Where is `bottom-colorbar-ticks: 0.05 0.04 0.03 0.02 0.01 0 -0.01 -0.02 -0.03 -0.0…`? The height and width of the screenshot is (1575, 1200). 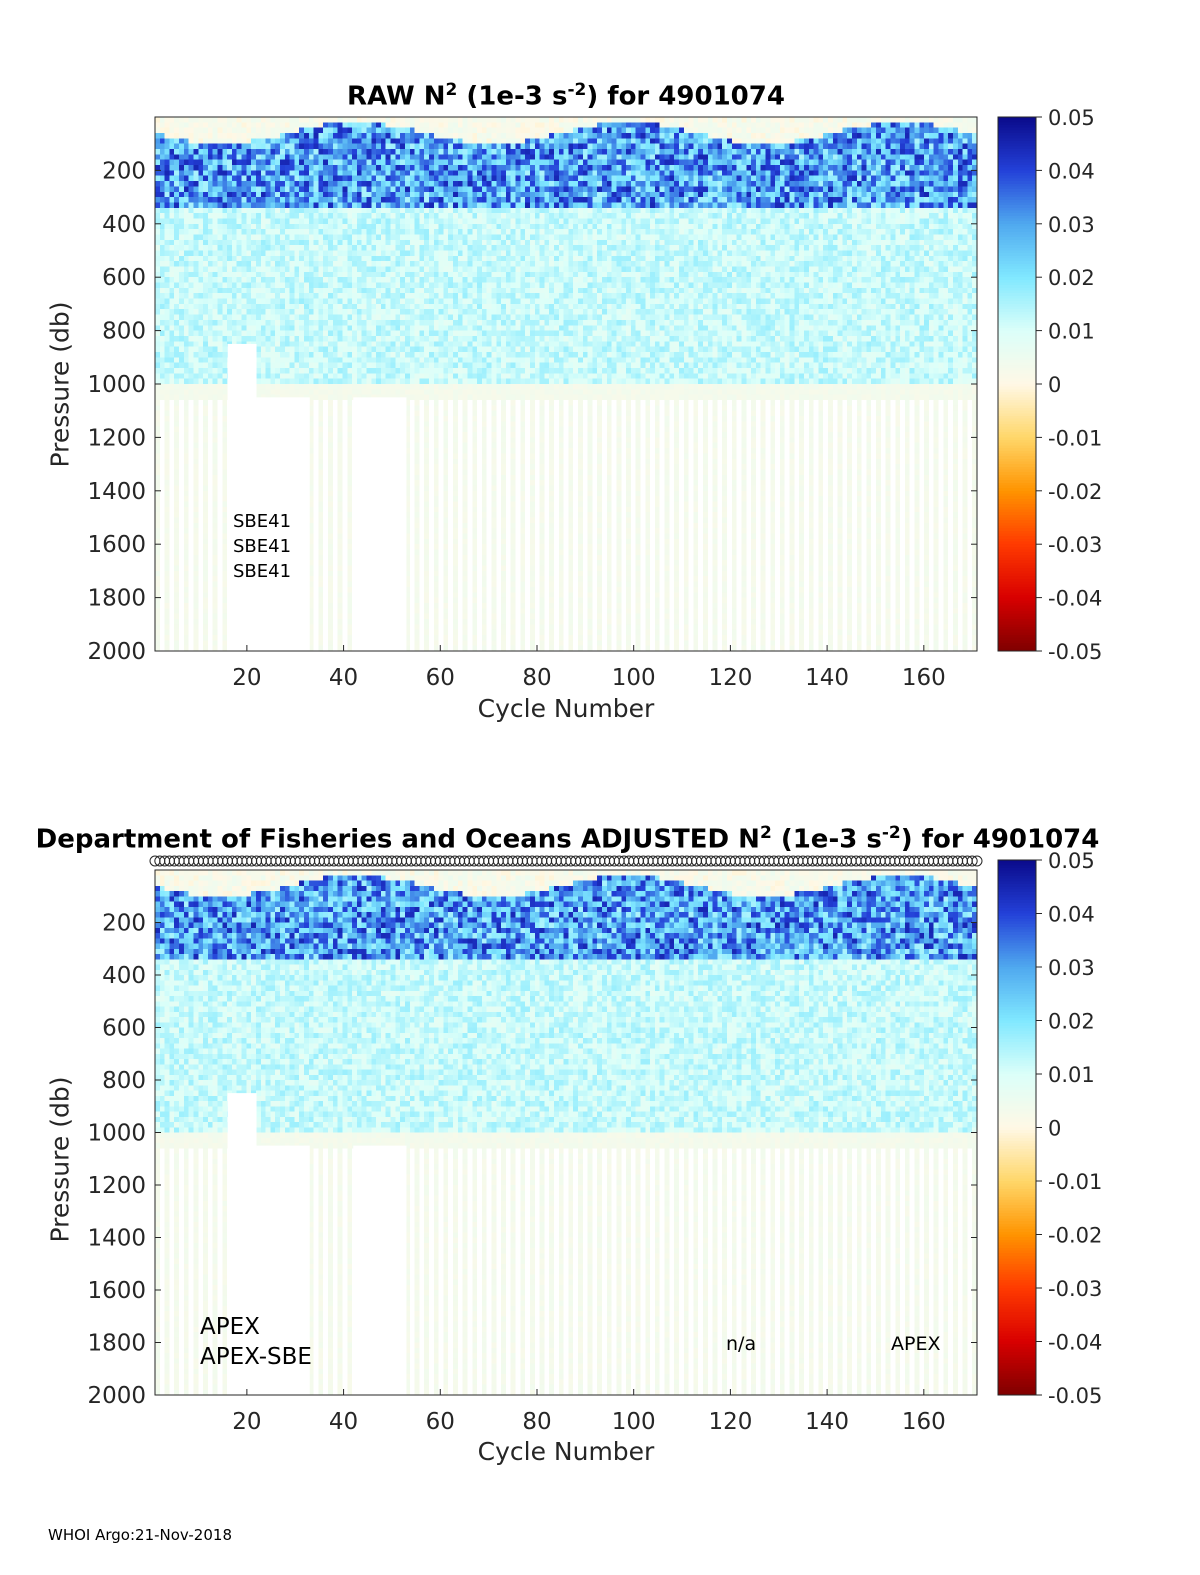 bottom-colorbar-ticks: 0.05 0.04 0.03 0.02 0.01 0 -0.01 -0.02 -0.03 -0.0… is located at coordinates (1069, 1128).